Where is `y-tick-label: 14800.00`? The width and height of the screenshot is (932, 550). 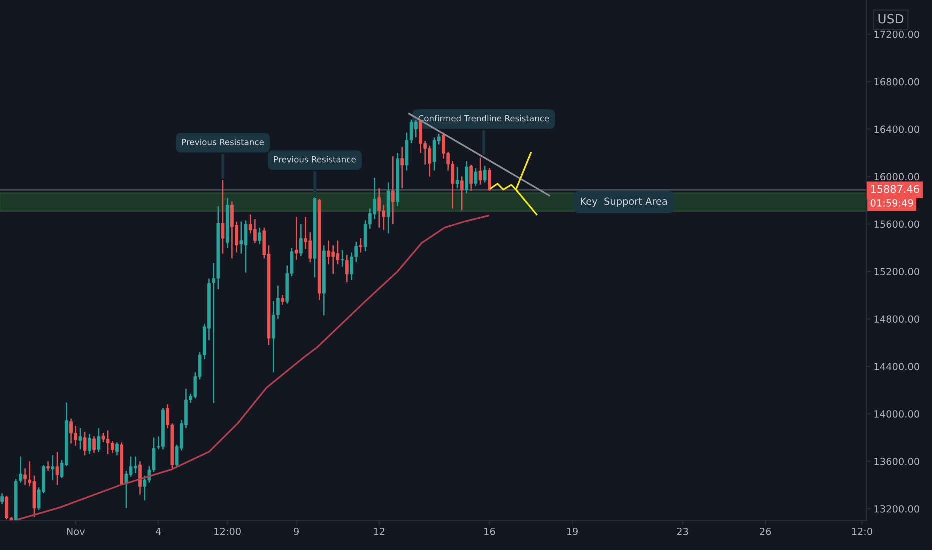 y-tick-label: 14800.00 is located at coordinates (897, 319).